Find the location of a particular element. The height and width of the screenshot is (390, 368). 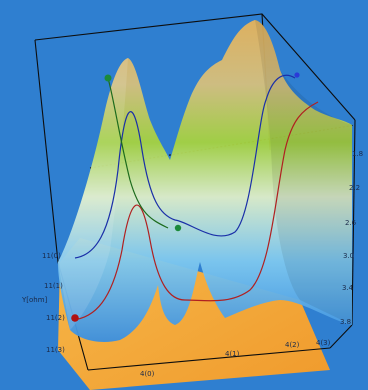

y-tick-label: 11(2) is located at coordinates (55, 318).